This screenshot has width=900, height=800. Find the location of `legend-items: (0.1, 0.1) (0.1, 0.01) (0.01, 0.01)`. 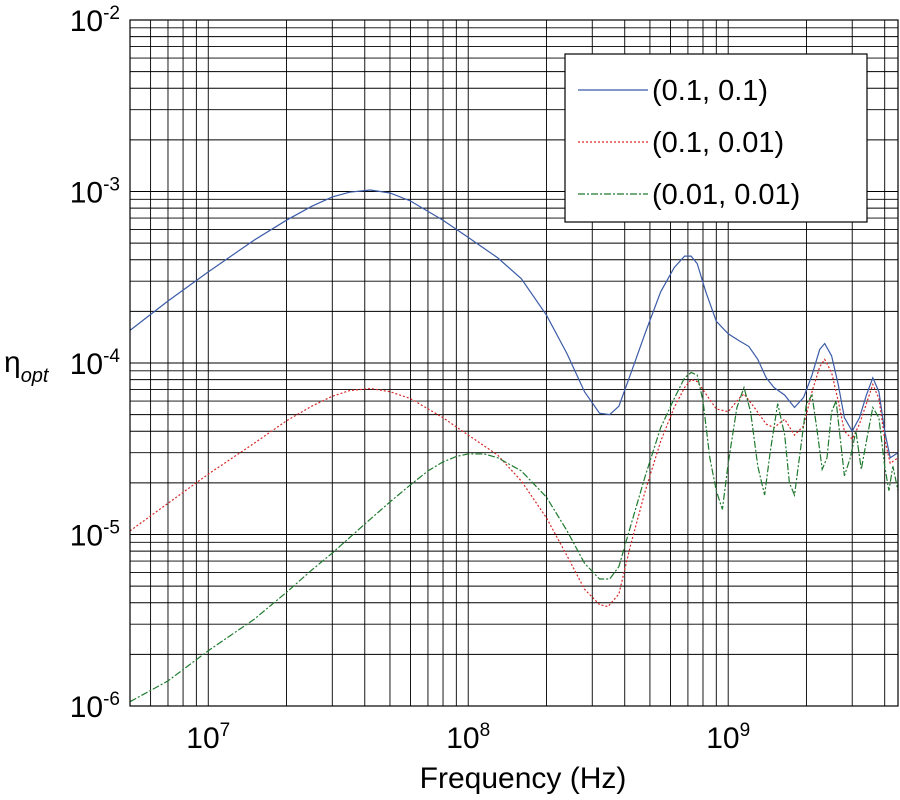

legend-items: (0.1, 0.1) (0.1, 0.01) (0.01, 0.01) is located at coordinates (689, 143).